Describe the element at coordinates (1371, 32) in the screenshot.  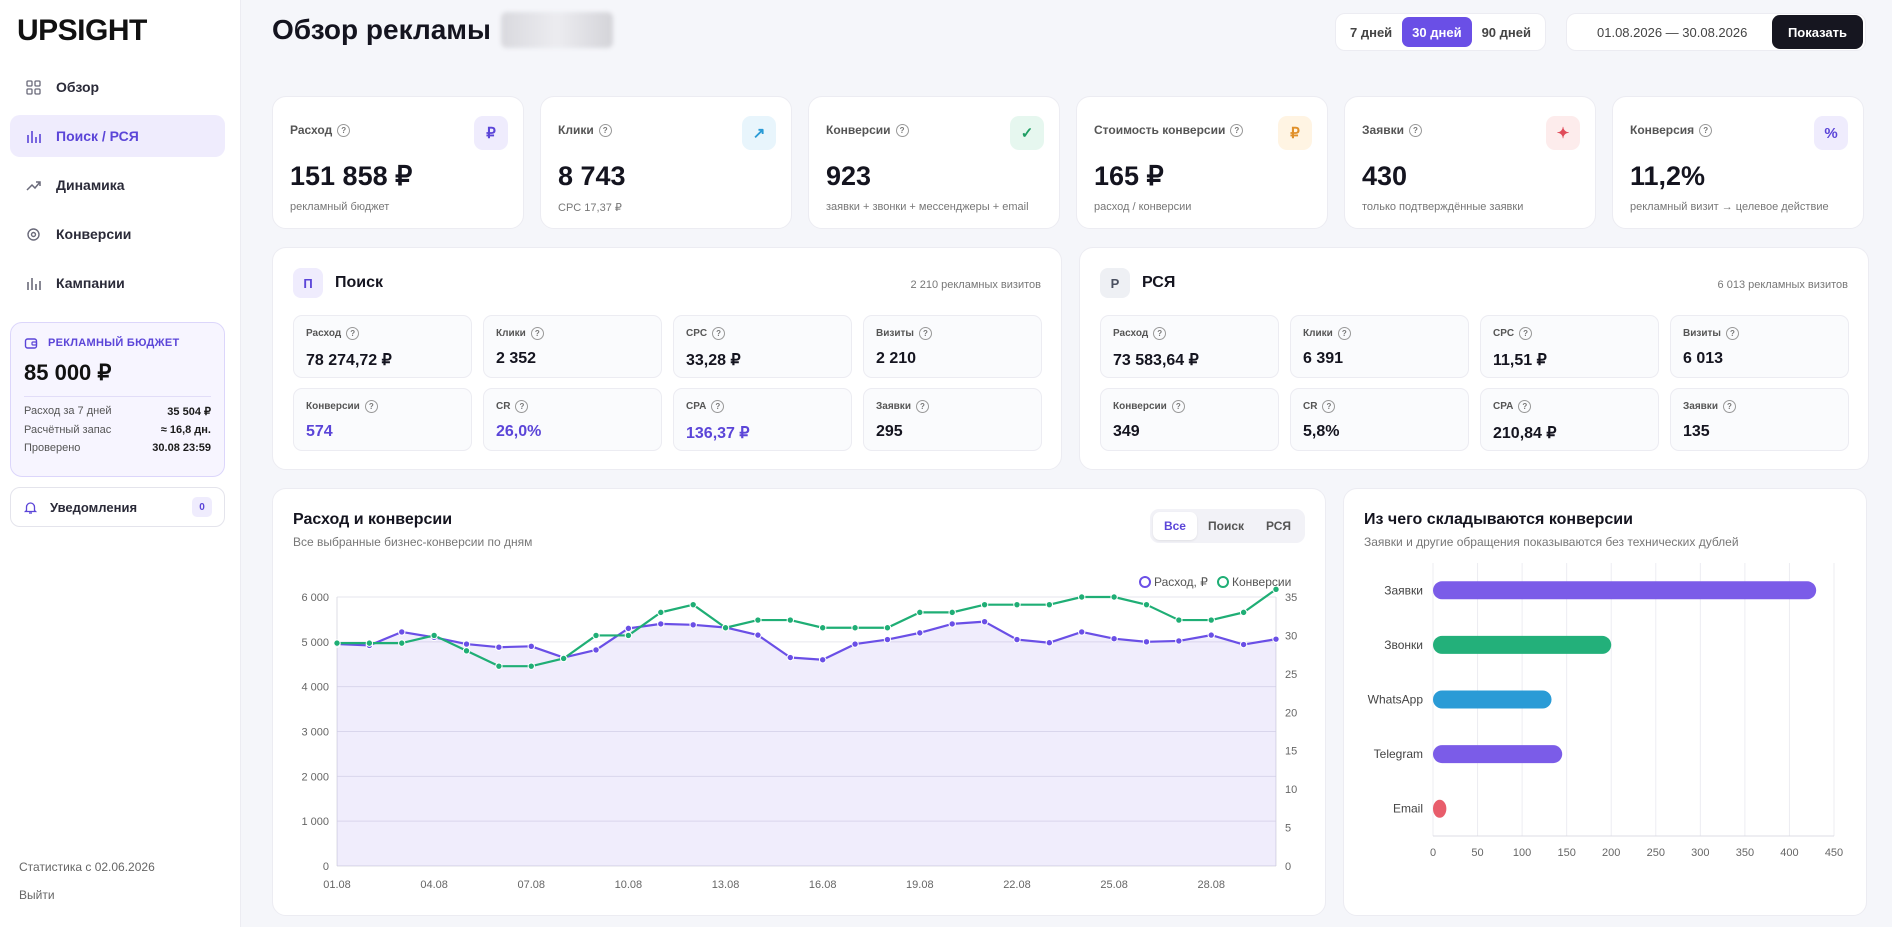
I see `period-button: 7 дней` at that location.